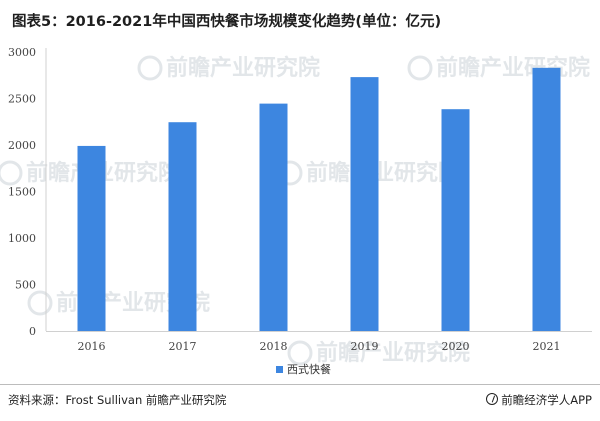  What do you see at coordinates (91, 238) in the screenshot?
I see `bar-2016` at bounding box center [91, 238].